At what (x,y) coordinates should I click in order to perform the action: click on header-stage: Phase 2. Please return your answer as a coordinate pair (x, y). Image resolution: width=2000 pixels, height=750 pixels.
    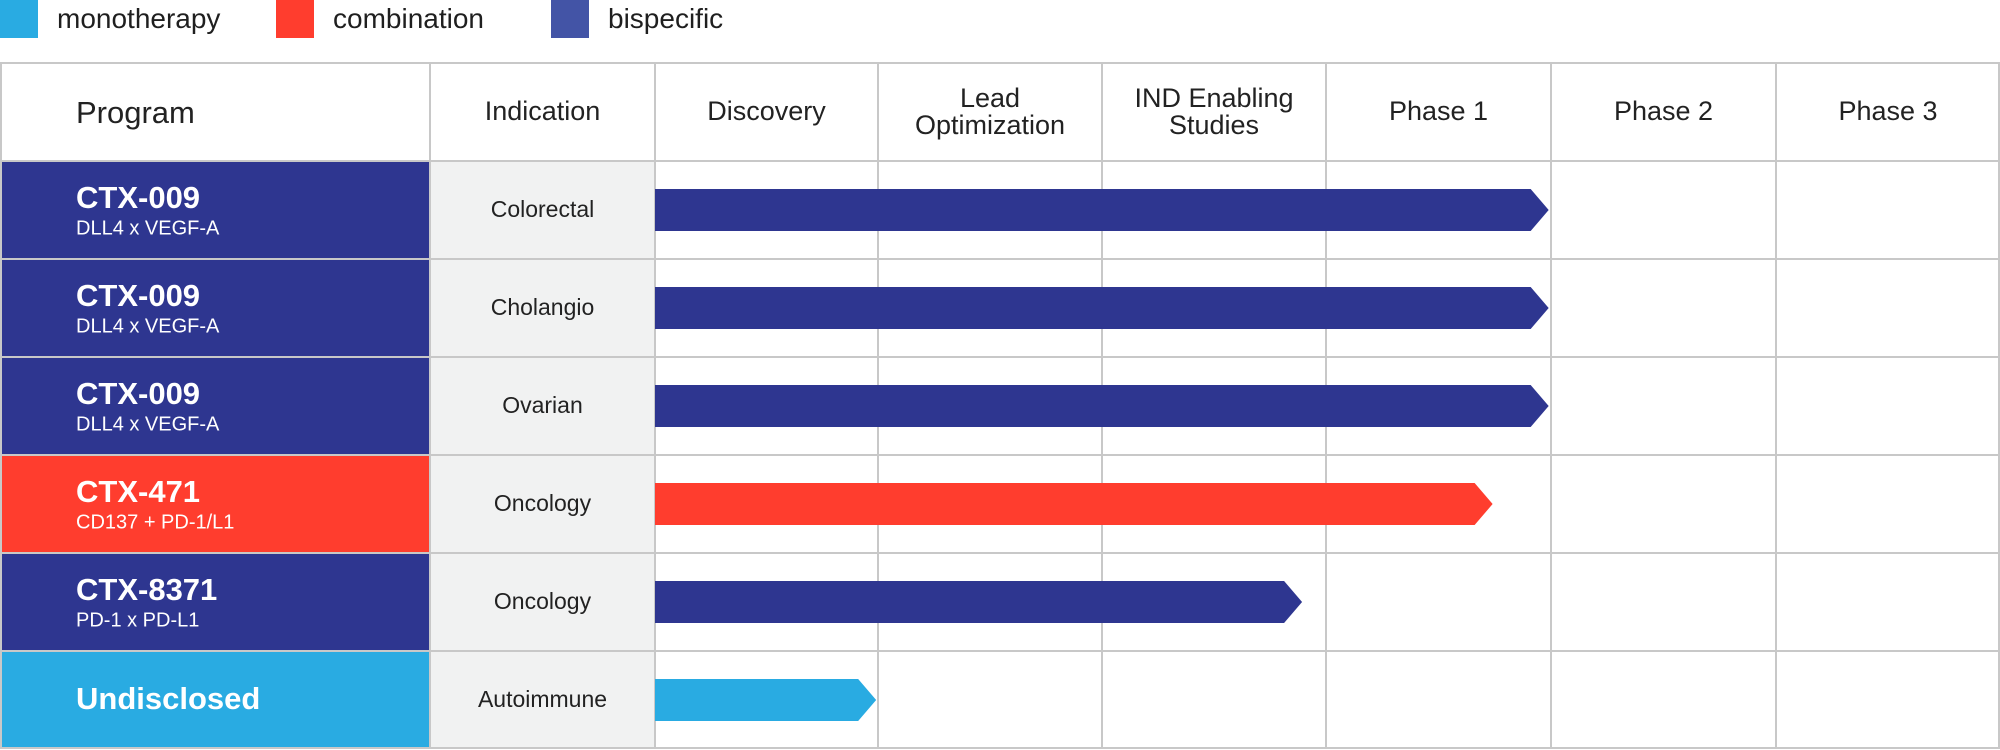
    Looking at the image, I should click on (1663, 111).